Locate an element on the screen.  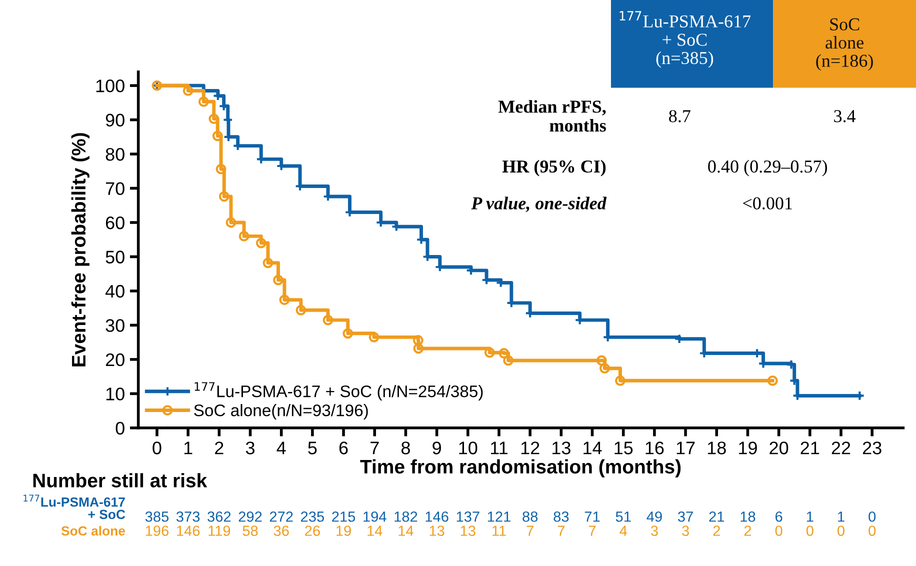
x-tick-label: 20 is located at coordinates (779, 448).